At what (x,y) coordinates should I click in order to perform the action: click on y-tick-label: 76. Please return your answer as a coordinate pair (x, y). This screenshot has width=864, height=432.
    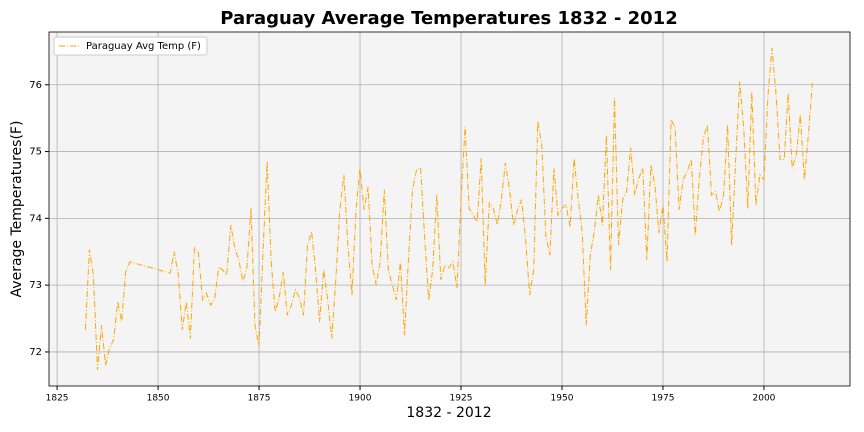
    Looking at the image, I should click on (35, 85).